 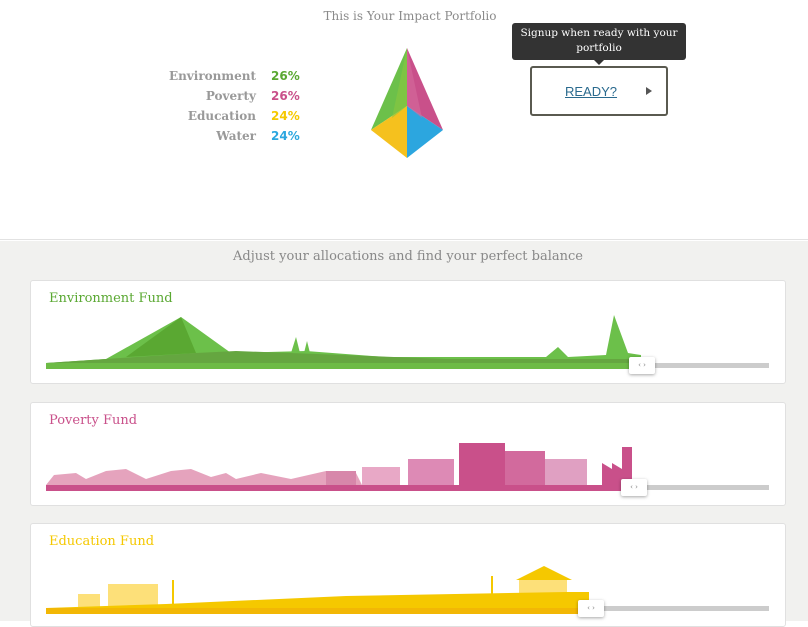 I want to click on education-slider-track, so click(x=680, y=608).